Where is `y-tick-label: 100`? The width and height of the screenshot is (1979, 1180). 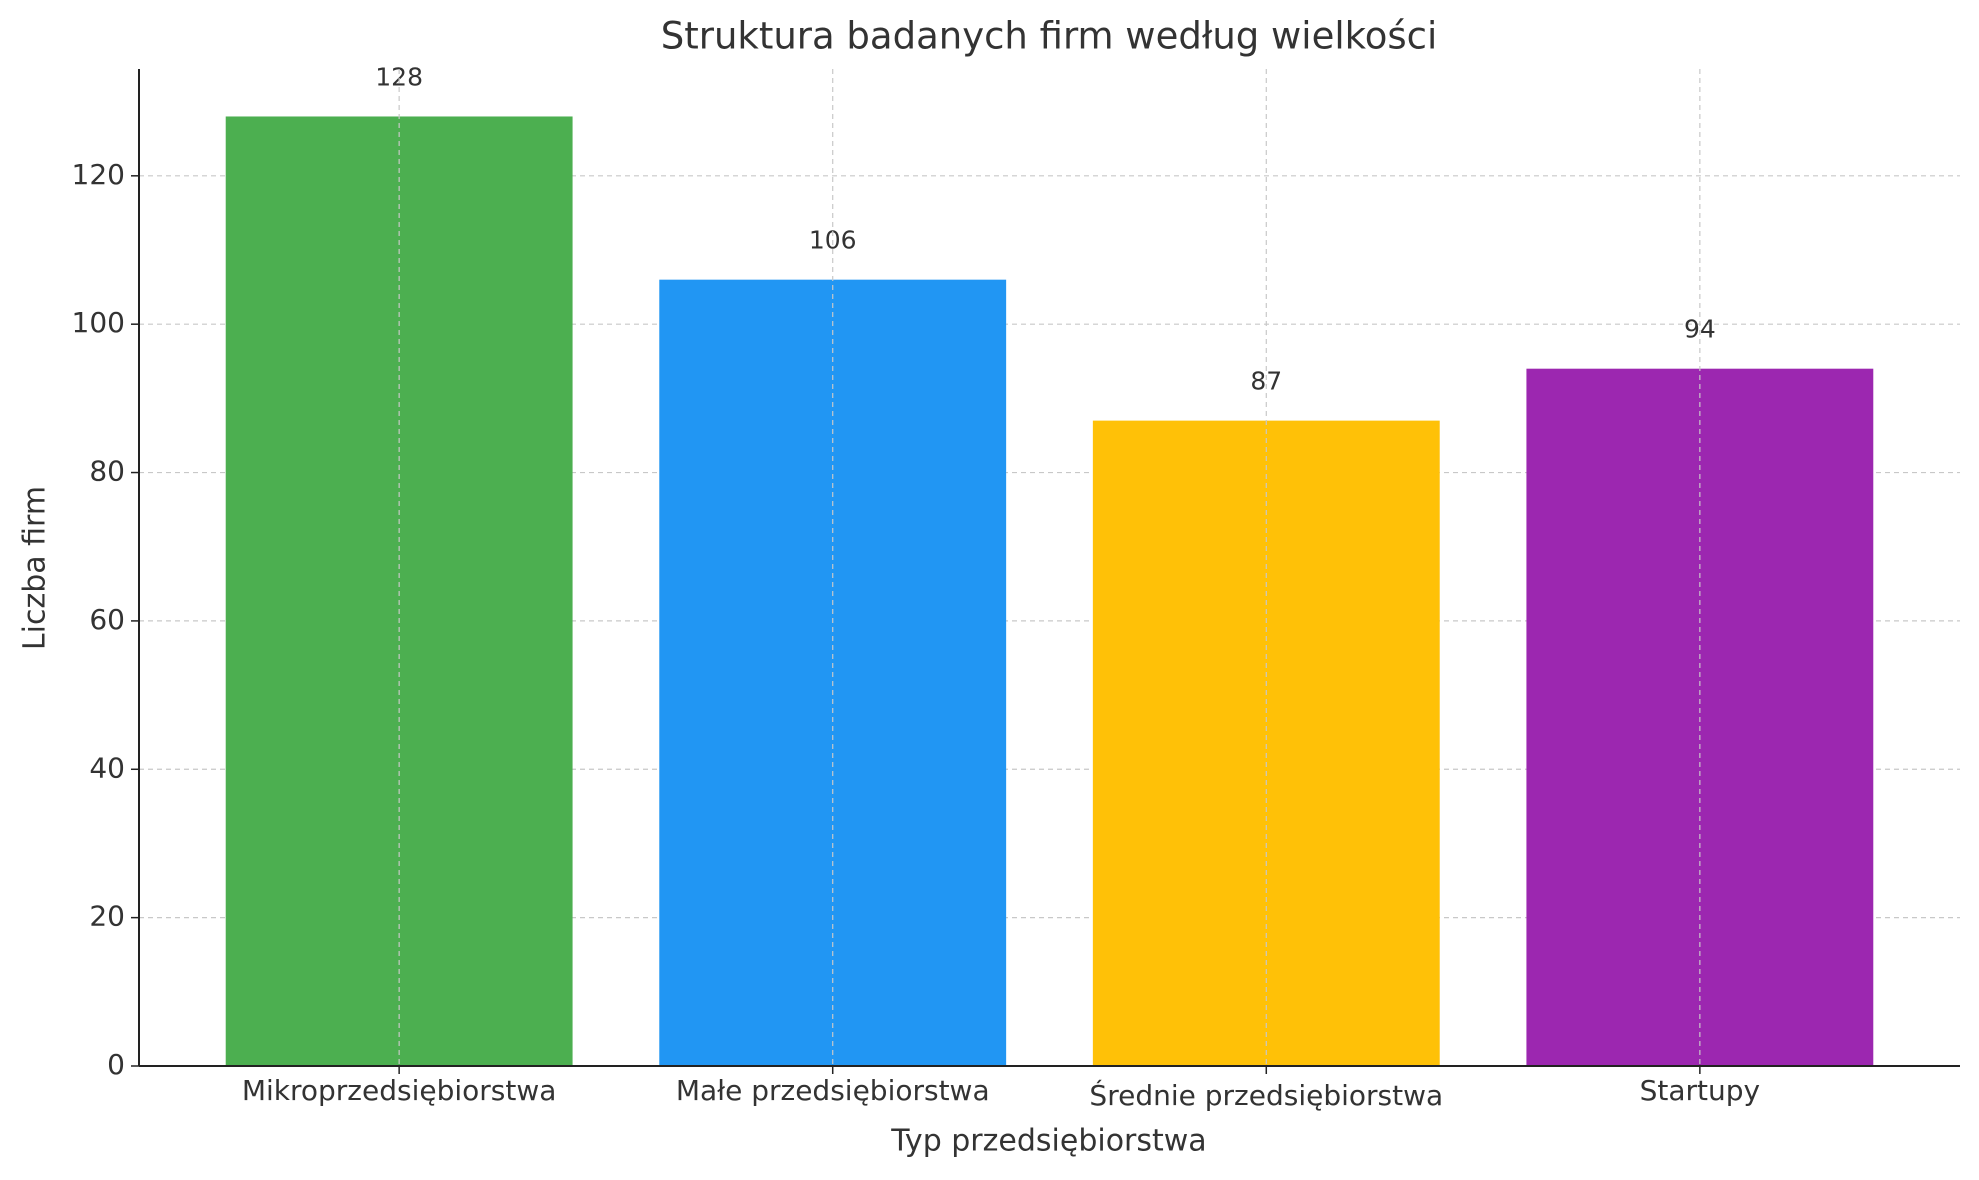
y-tick-label: 100 is located at coordinates (98, 322).